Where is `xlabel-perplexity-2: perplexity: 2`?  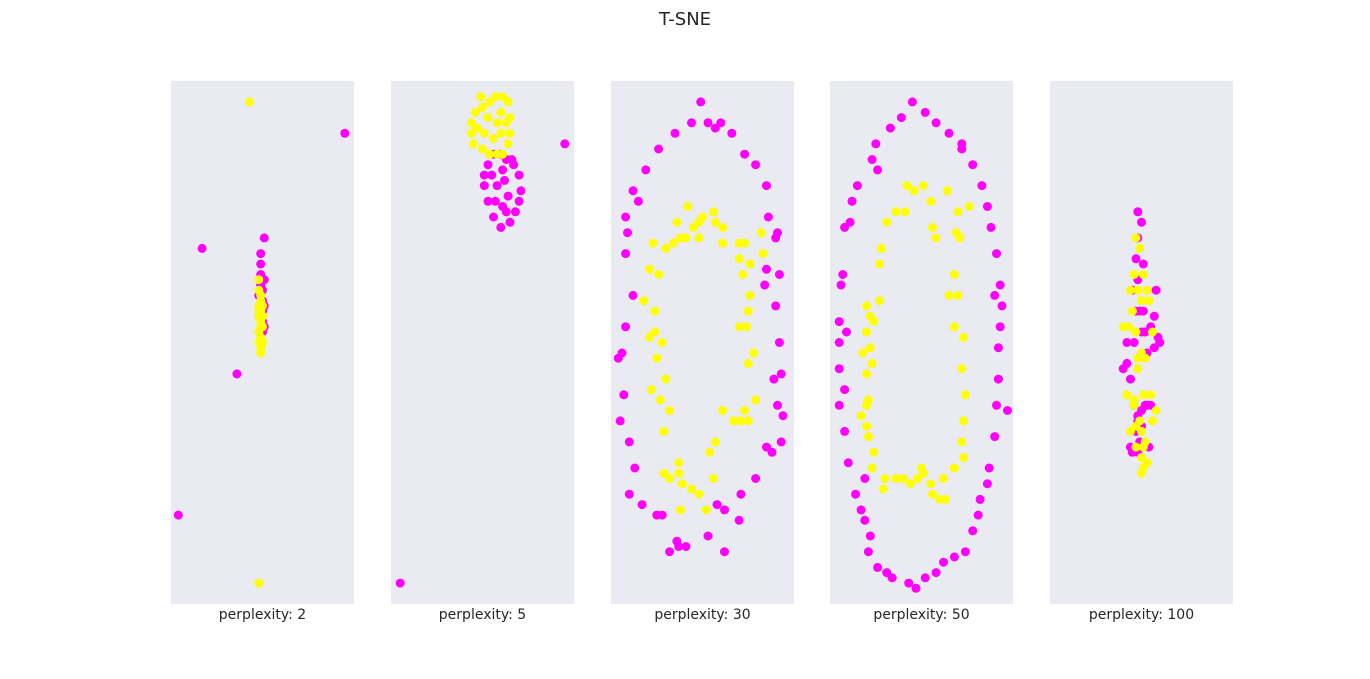 xlabel-perplexity-2: perplexity: 2 is located at coordinates (262, 615).